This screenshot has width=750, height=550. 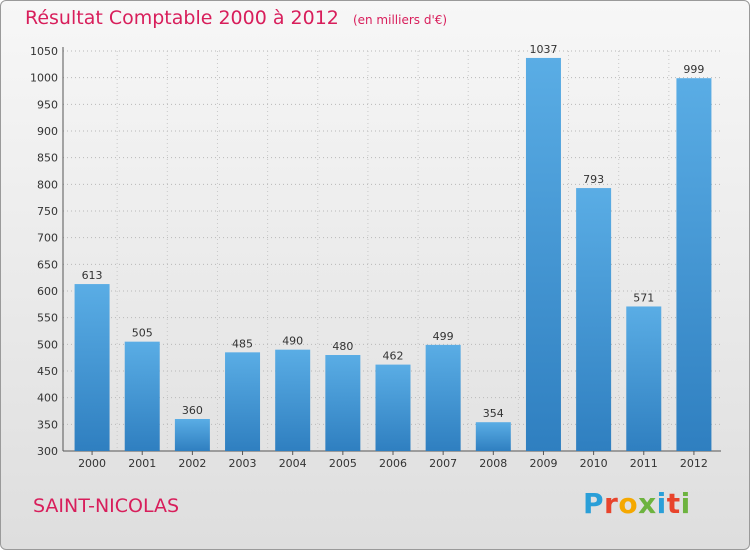 What do you see at coordinates (47, 318) in the screenshot?
I see `y-tick-label: 550` at bounding box center [47, 318].